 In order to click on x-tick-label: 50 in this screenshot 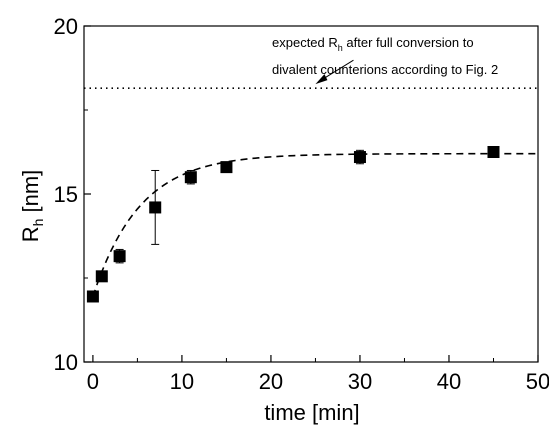, I will do `click(537, 381)`.